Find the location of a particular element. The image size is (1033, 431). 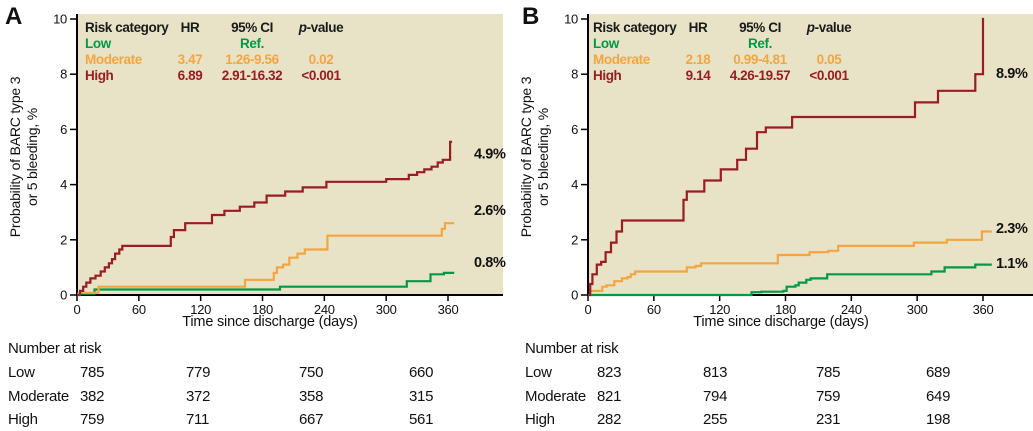

legend-row-moderate-ci: 0.99-4.81 is located at coordinates (760, 59).